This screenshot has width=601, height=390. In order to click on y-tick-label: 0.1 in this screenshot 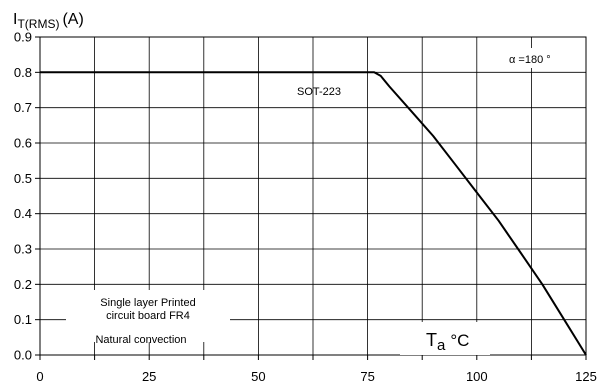, I will do `click(23, 319)`.